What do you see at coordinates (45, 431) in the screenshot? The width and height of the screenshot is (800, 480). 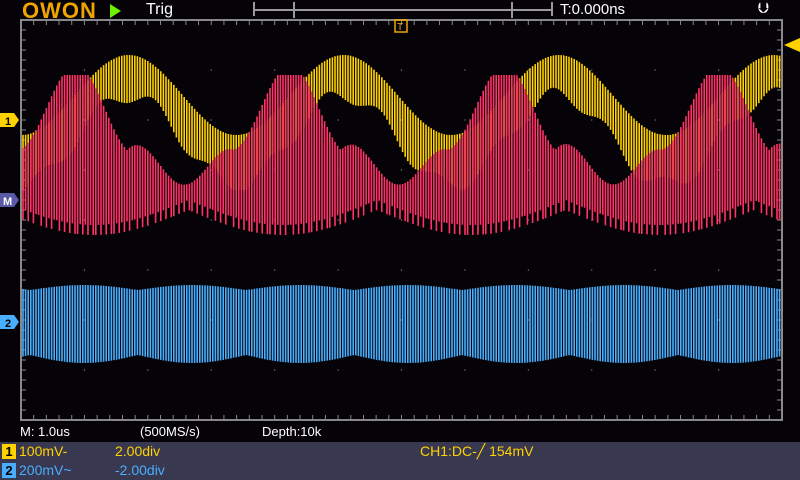 I see `timebase: M: 1.0us` at bounding box center [45, 431].